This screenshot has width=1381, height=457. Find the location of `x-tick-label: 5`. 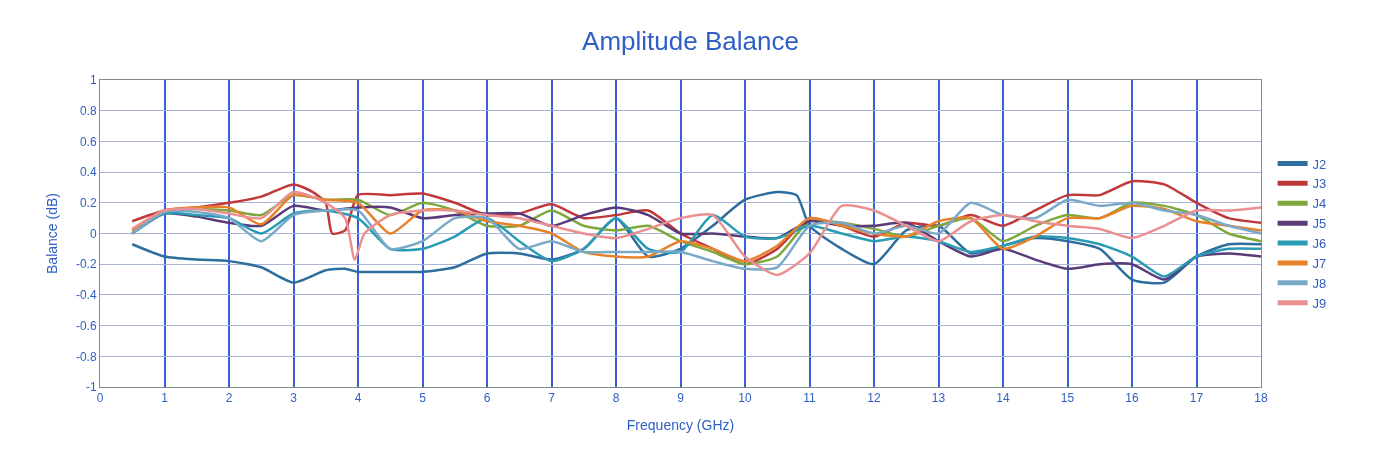

x-tick-label: 5 is located at coordinates (423, 398).